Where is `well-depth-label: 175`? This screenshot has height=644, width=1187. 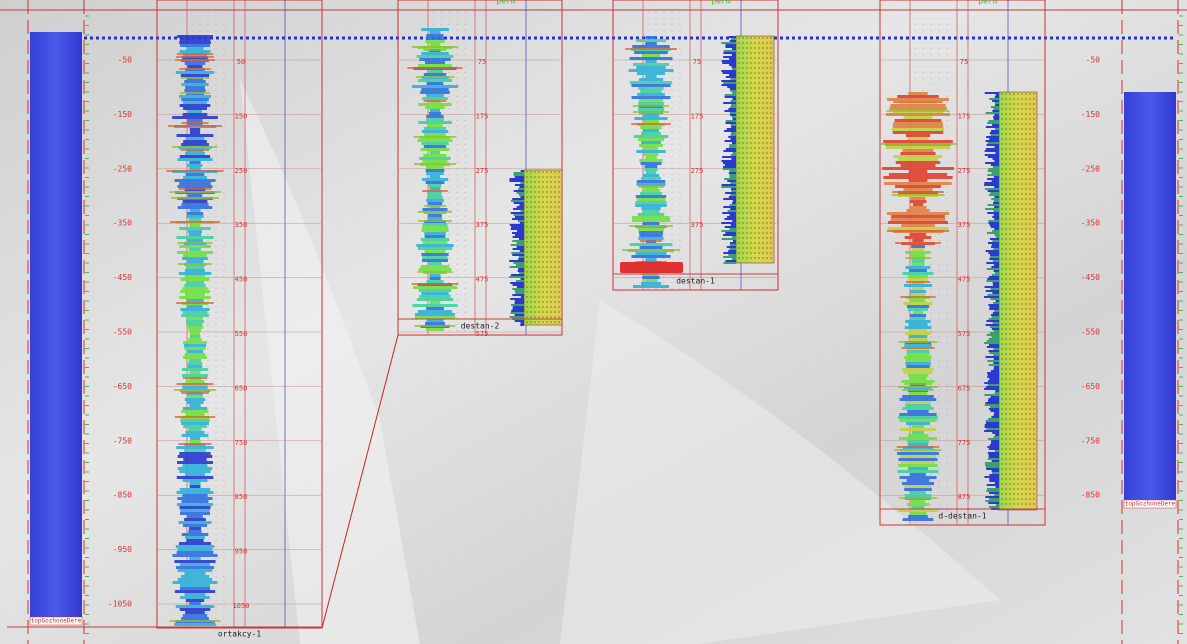
well-depth-label: 175 is located at coordinates (964, 116).